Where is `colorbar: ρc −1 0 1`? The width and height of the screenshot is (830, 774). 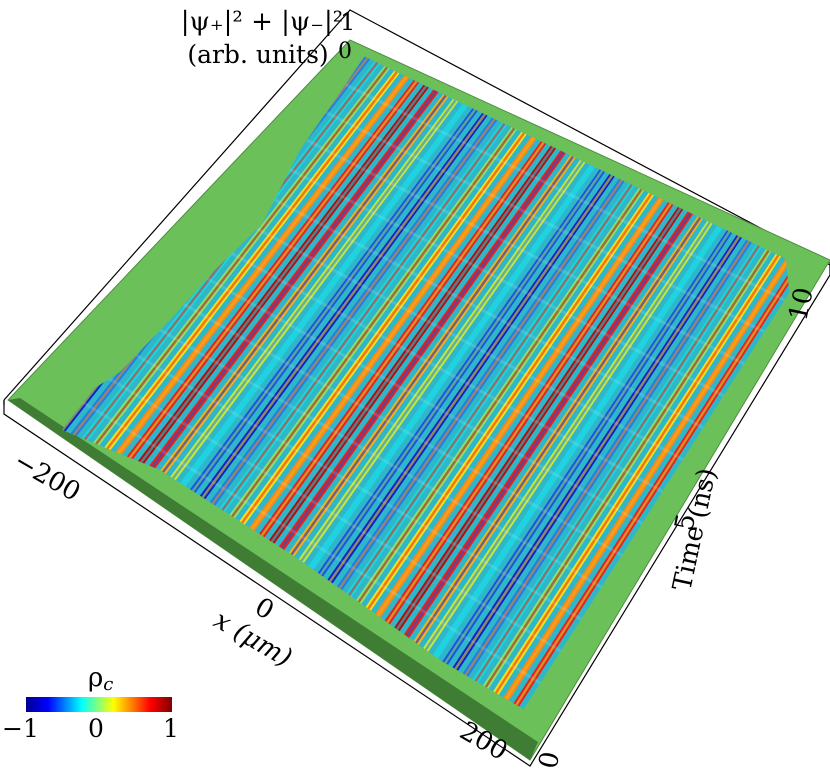 colorbar: ρc −1 0 1 is located at coordinates (90, 703).